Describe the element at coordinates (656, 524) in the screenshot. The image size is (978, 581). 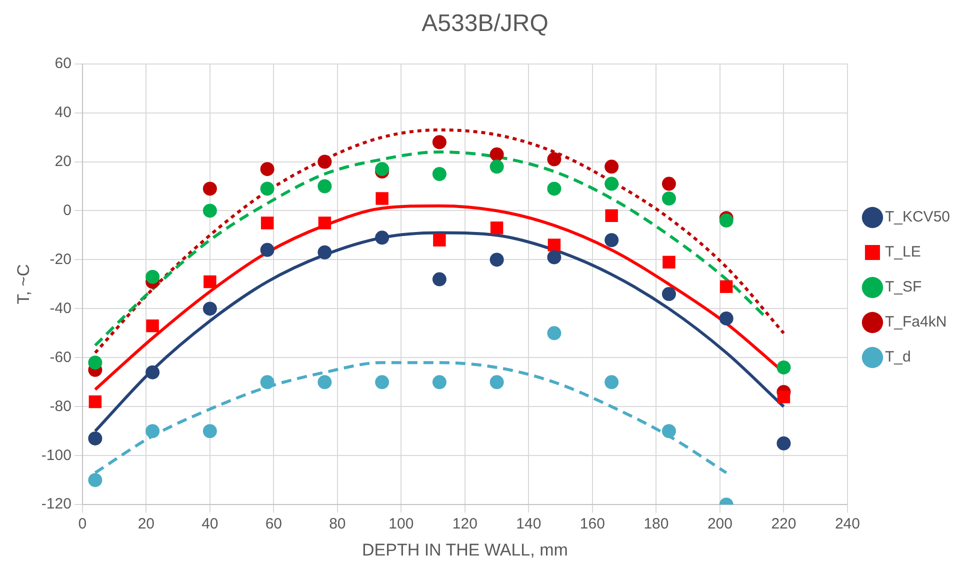
I see `x-tick-label: 180` at that location.